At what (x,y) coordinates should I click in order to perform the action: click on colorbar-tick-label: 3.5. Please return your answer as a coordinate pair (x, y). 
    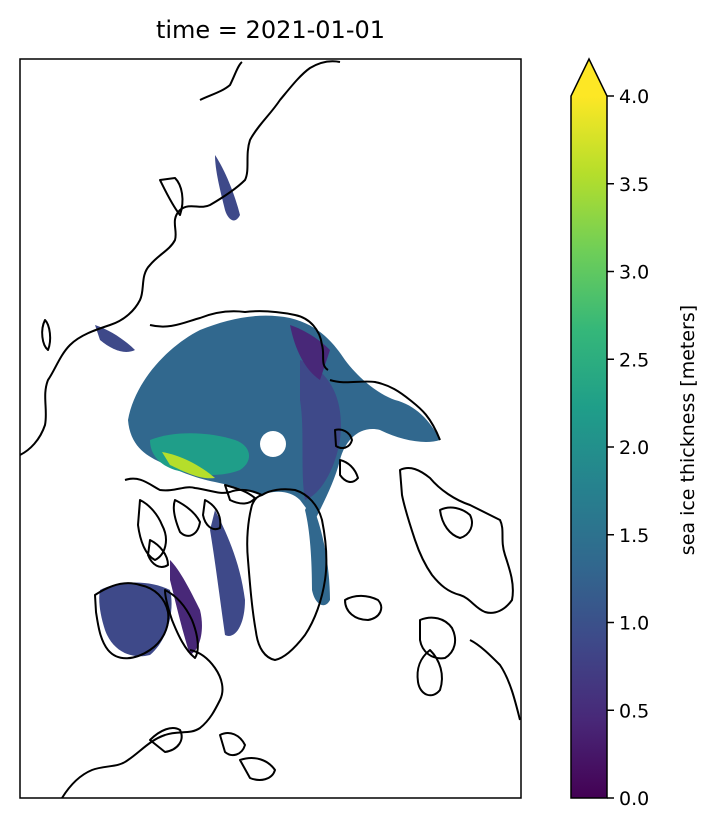
    Looking at the image, I should click on (634, 185).